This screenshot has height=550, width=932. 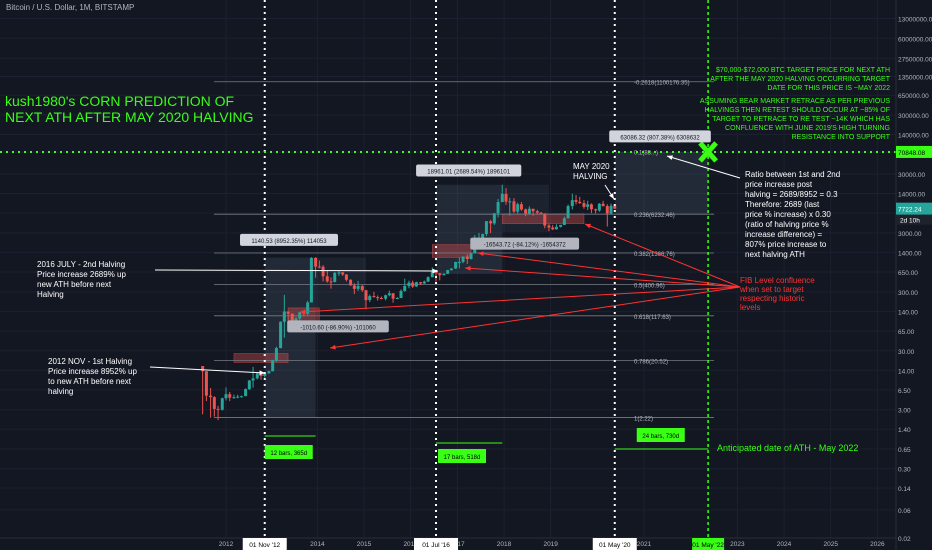 I want to click on halving-2012-note-line: to new ATH before next, so click(x=90, y=381).